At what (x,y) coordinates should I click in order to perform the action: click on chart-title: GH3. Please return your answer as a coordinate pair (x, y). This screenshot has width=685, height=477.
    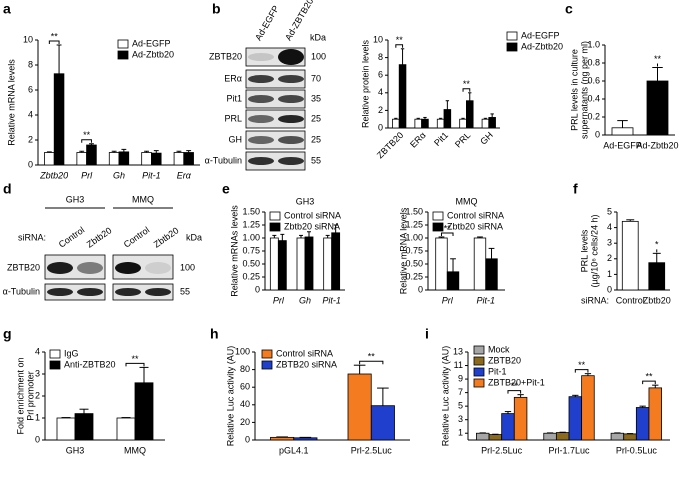
    Looking at the image, I should click on (305, 201).